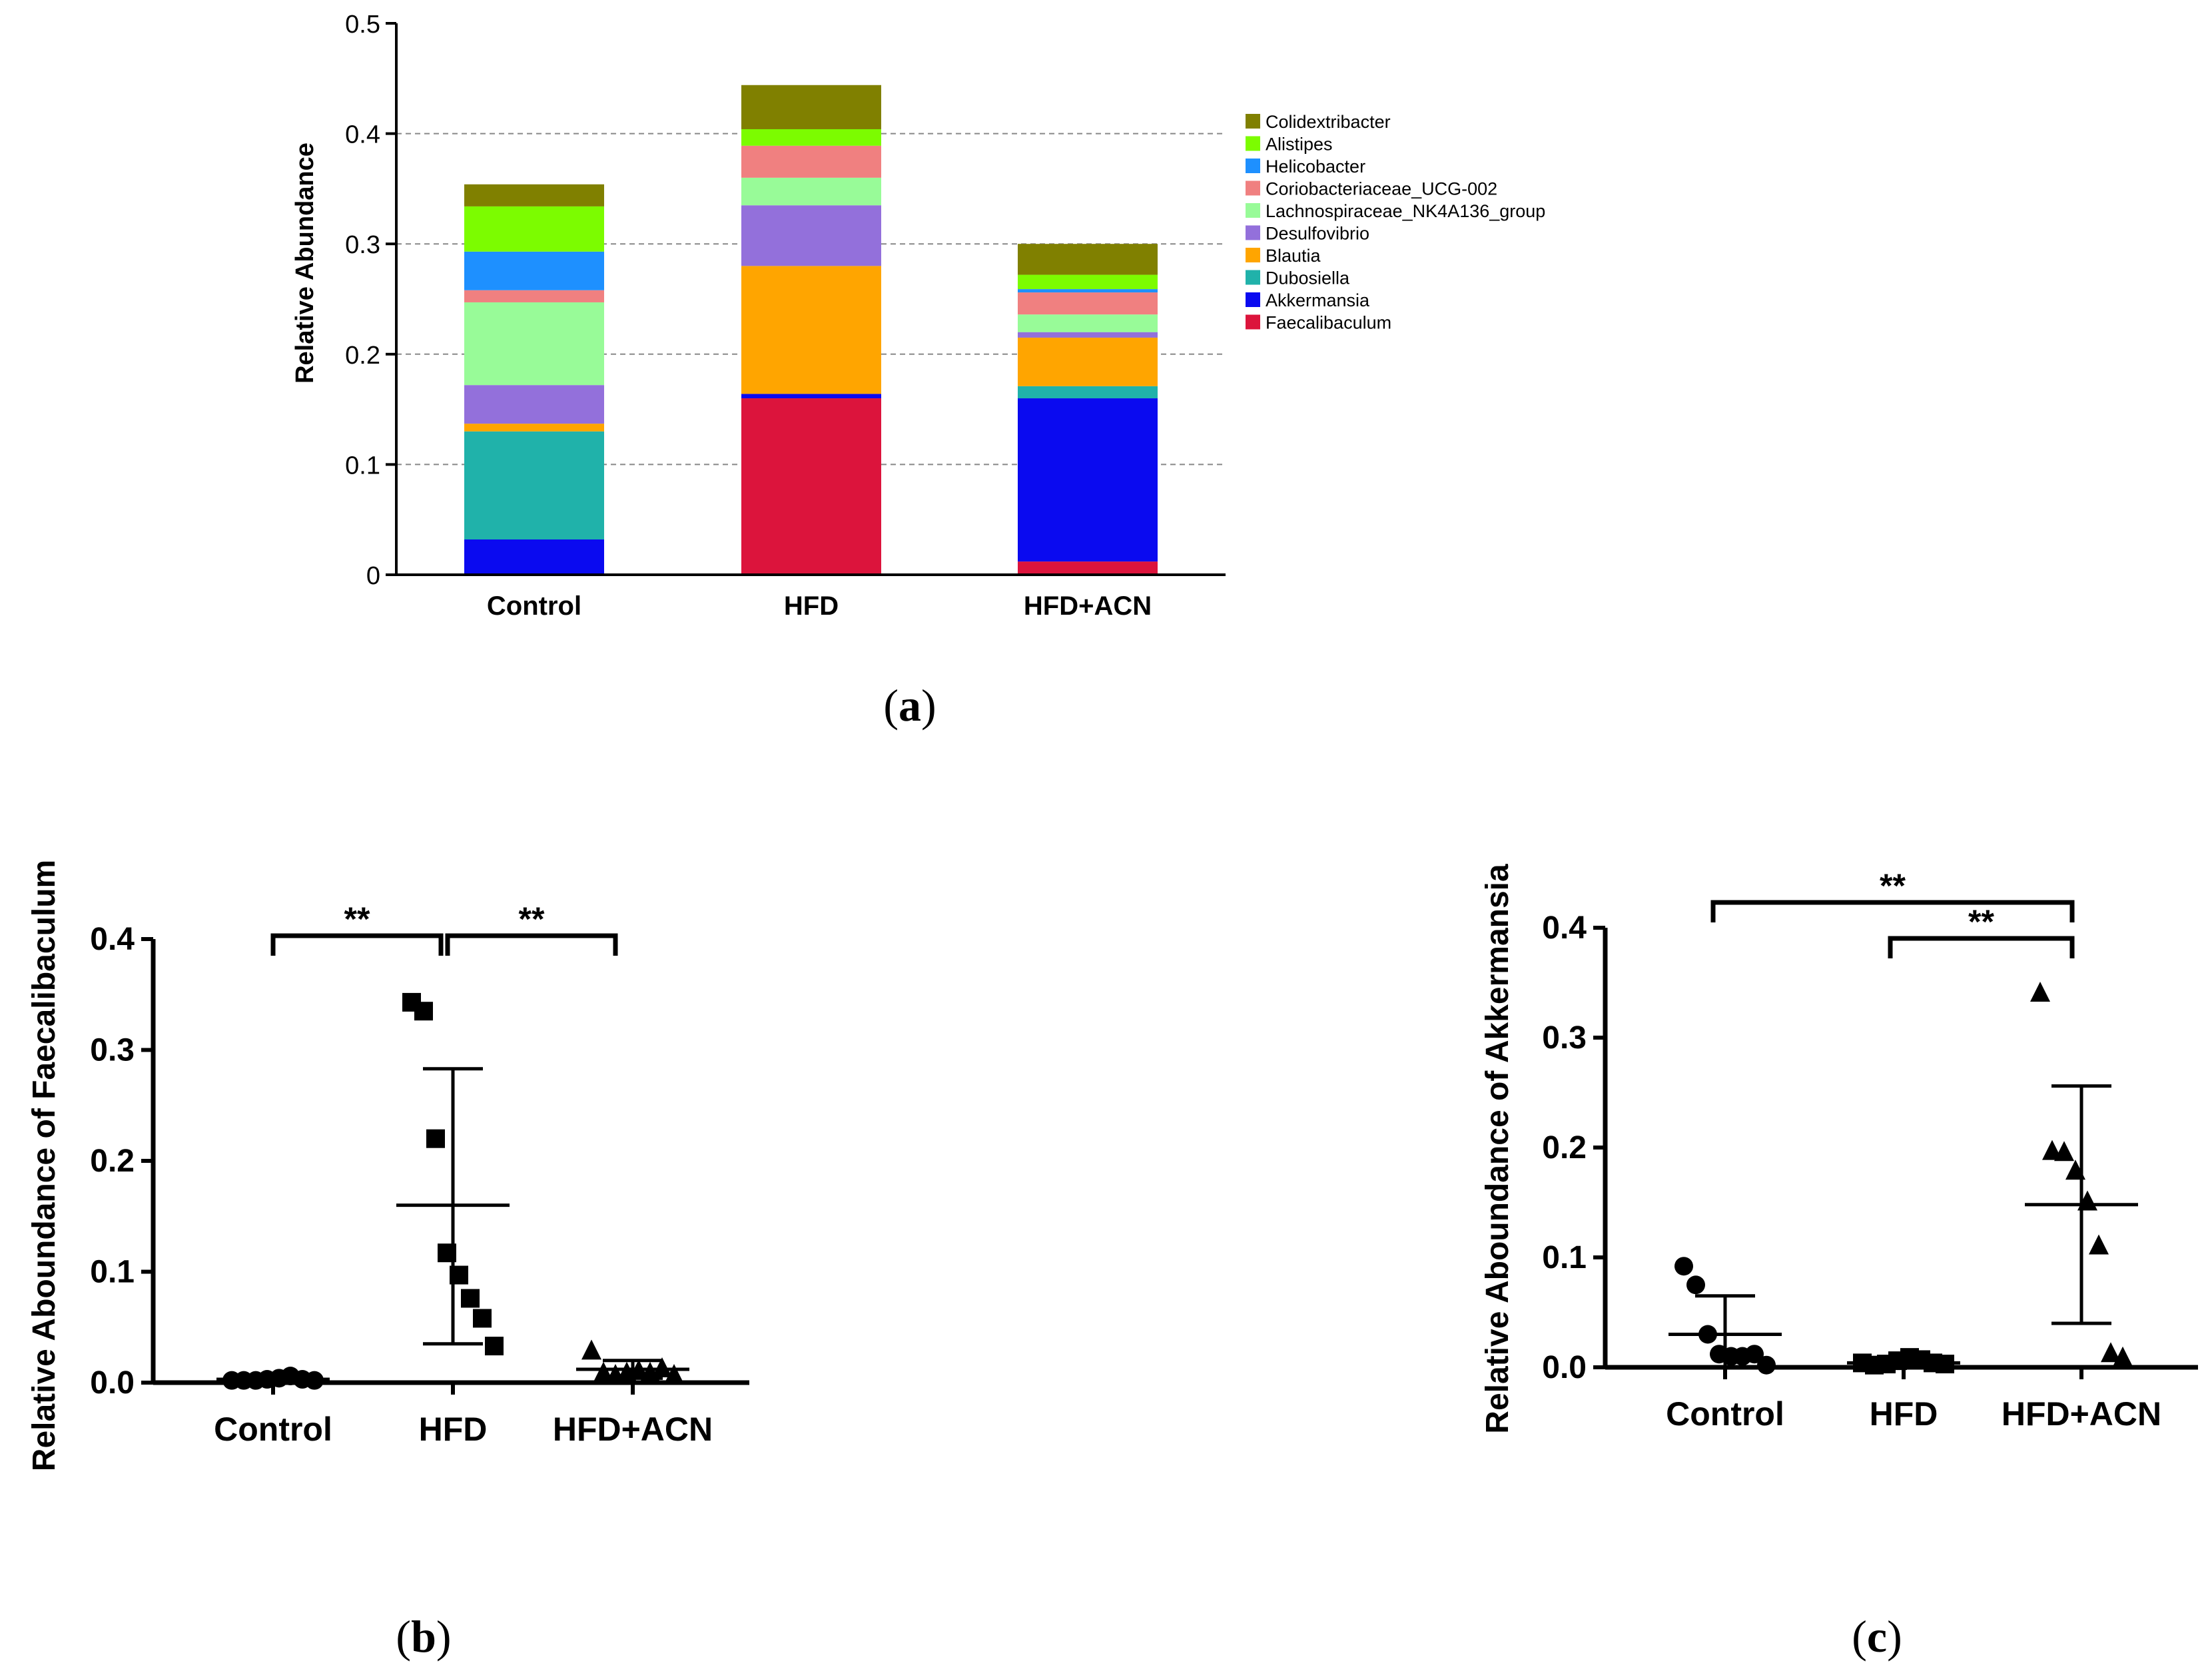 The height and width of the screenshot is (1677, 2212). What do you see at coordinates (1317, 234) in the screenshot?
I see `legend-label-desulfovibrio: Desulfovibrio` at bounding box center [1317, 234].